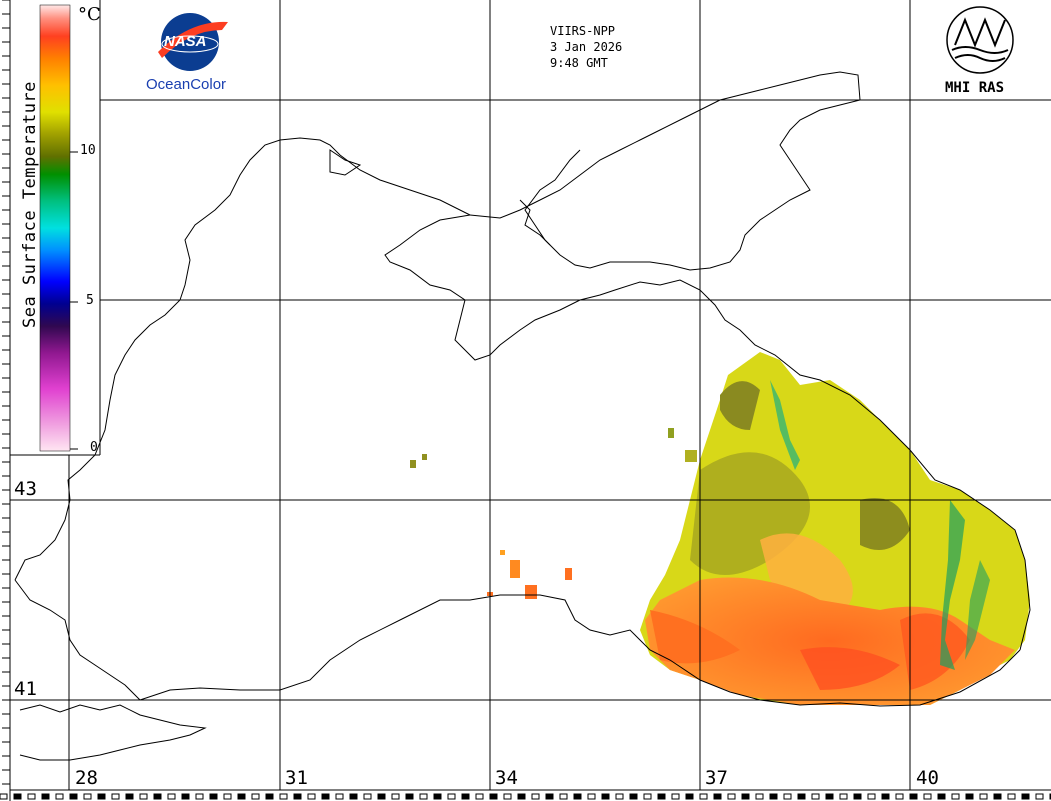 The width and height of the screenshot is (1051, 801). What do you see at coordinates (25, 489) in the screenshot?
I see `lat-label-43: 43` at bounding box center [25, 489].